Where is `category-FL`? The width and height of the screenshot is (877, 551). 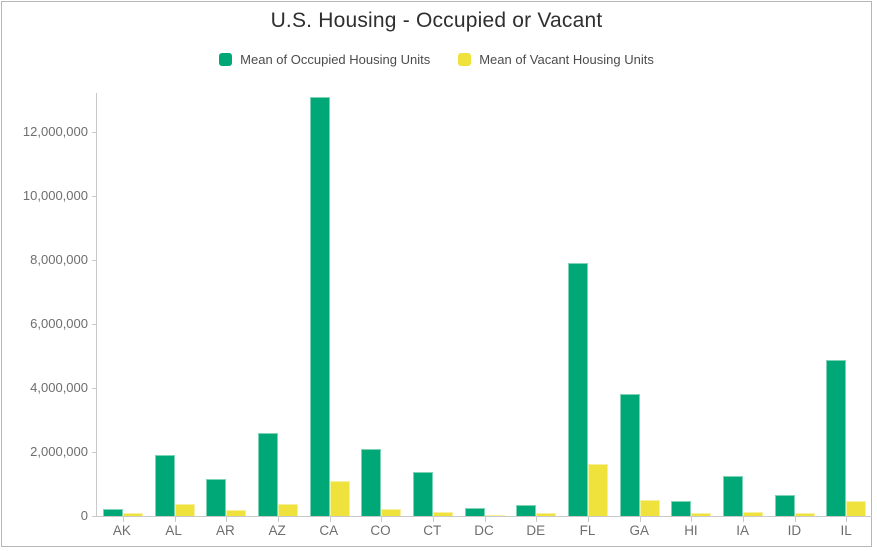 category-FL is located at coordinates (588, 307).